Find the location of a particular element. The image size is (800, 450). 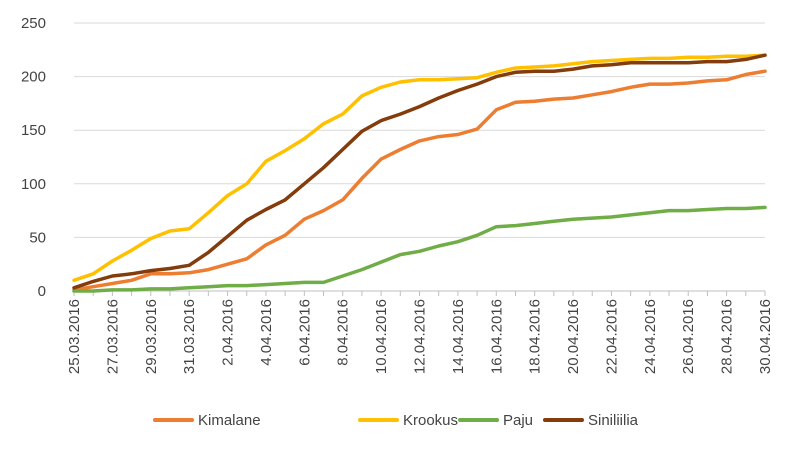

y-tick-label: 150 is located at coordinates (33, 130).